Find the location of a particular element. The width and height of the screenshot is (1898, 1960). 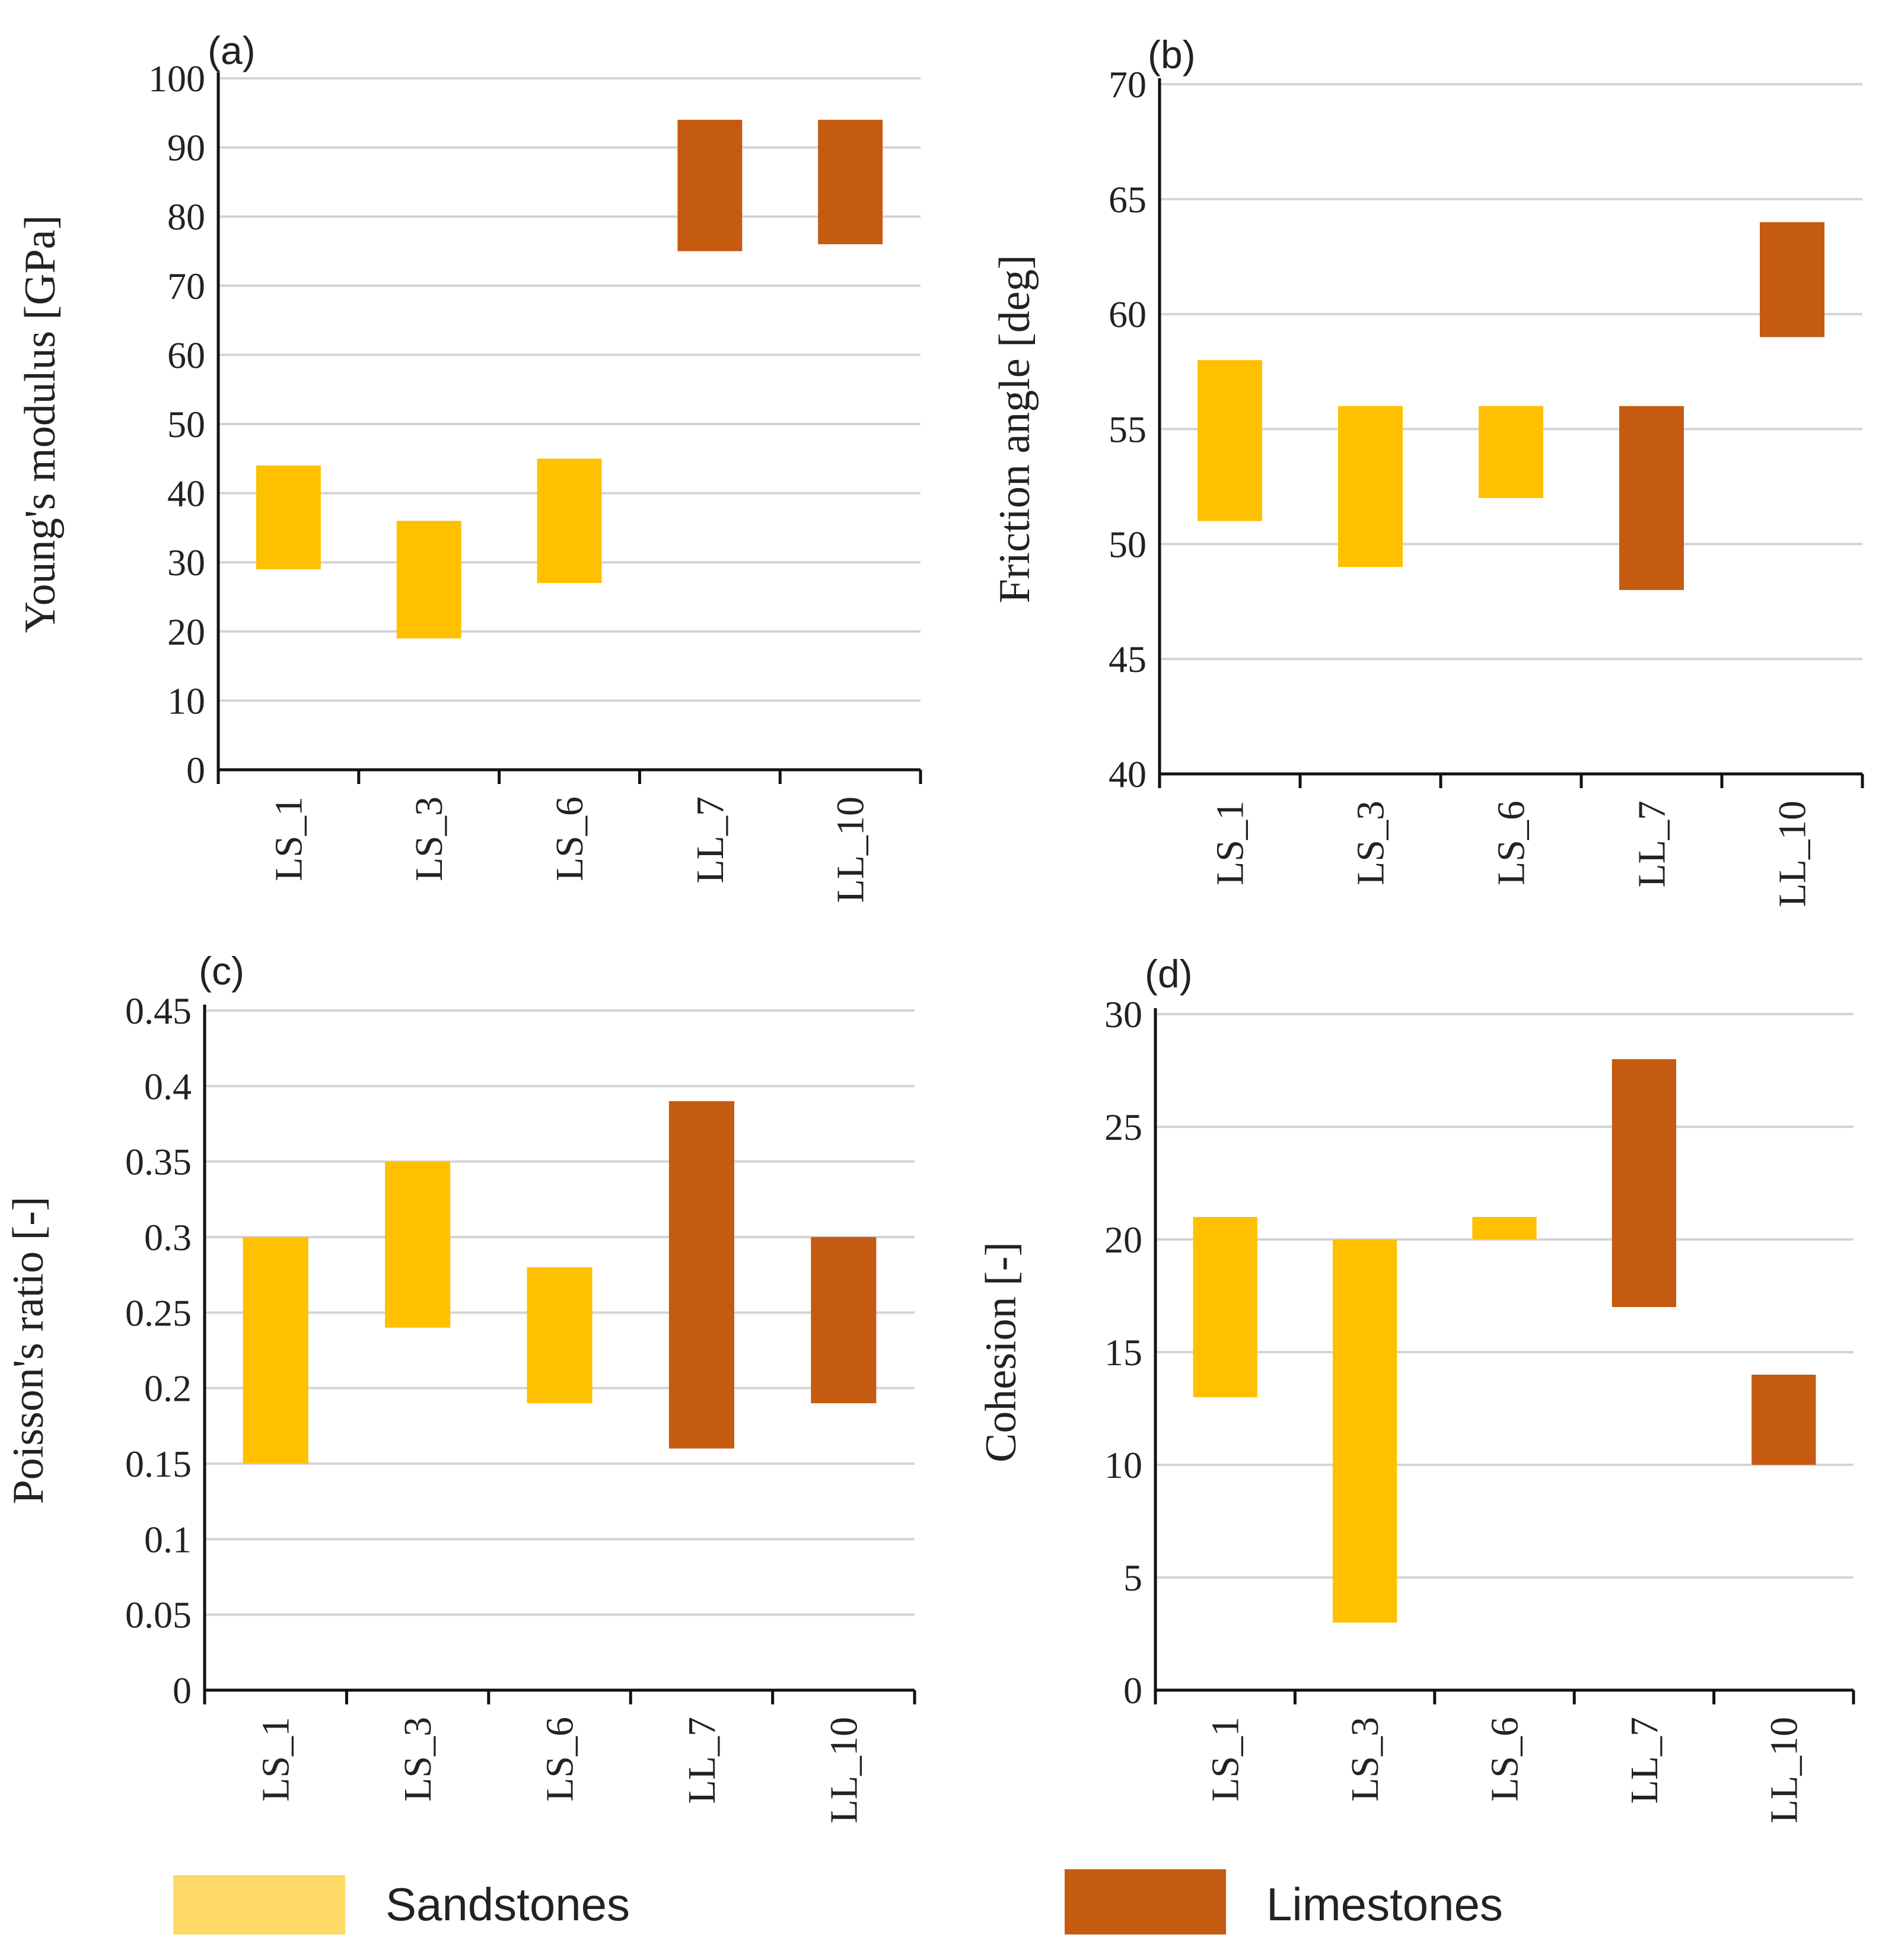

panel-label-a: (a) is located at coordinates (232, 50).